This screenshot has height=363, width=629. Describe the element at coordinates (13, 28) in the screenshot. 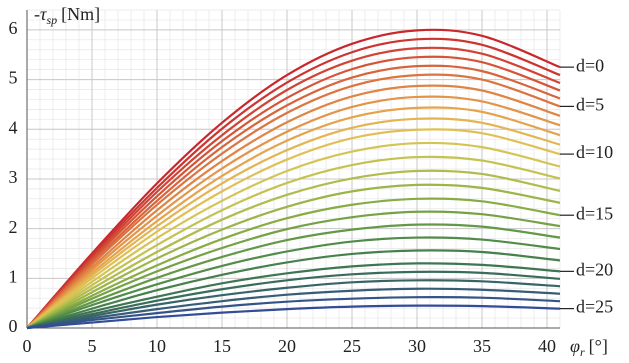

I see `y-tick-label: 6` at that location.